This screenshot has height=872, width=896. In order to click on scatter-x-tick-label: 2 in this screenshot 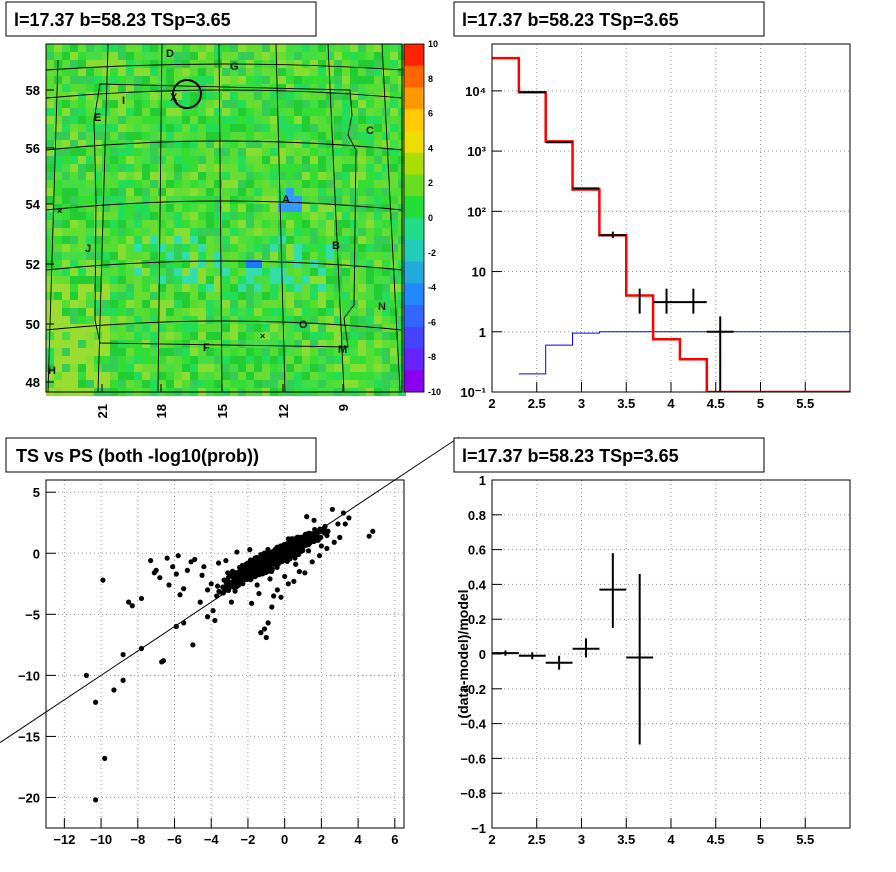, I will do `click(321, 839)`.